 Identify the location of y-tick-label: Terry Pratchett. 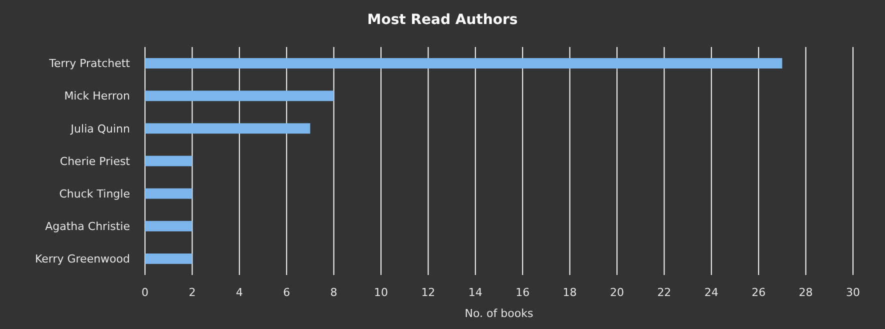
(89, 63).